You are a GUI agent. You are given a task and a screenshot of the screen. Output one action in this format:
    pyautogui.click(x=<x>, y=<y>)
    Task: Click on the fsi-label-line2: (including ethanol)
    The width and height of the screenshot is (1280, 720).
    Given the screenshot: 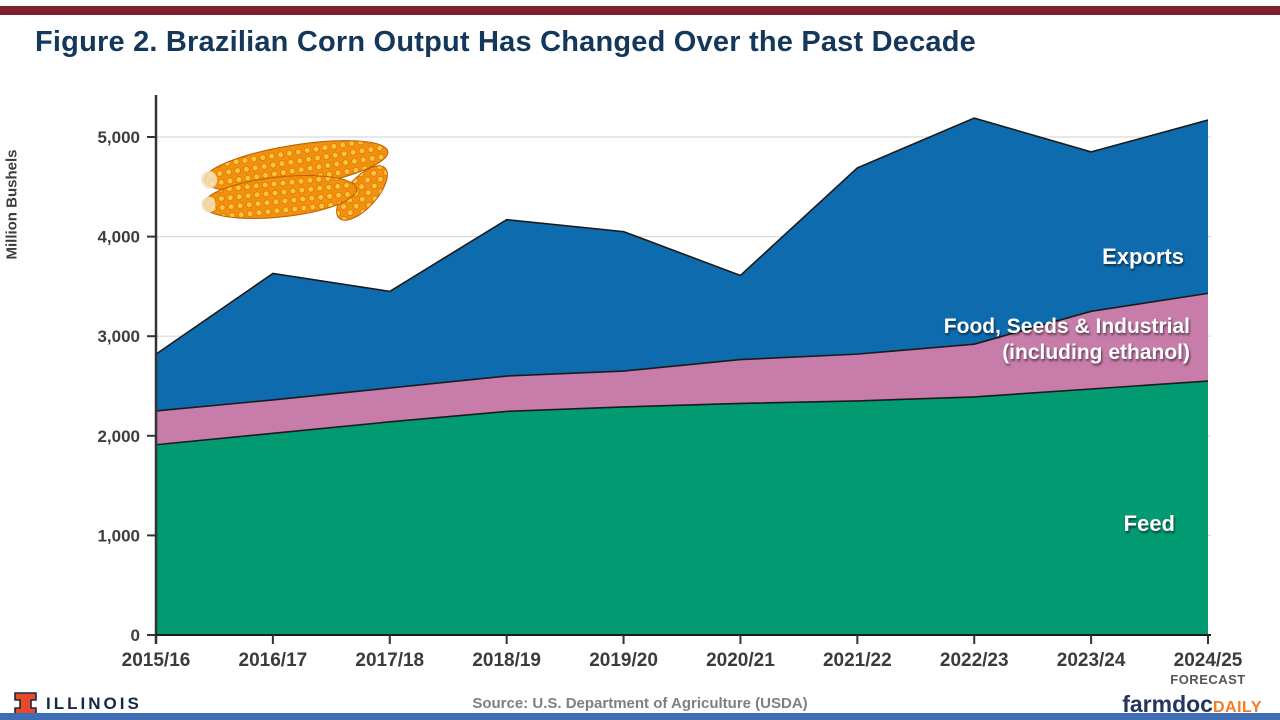 What is the action you would take?
    pyautogui.click(x=1096, y=353)
    